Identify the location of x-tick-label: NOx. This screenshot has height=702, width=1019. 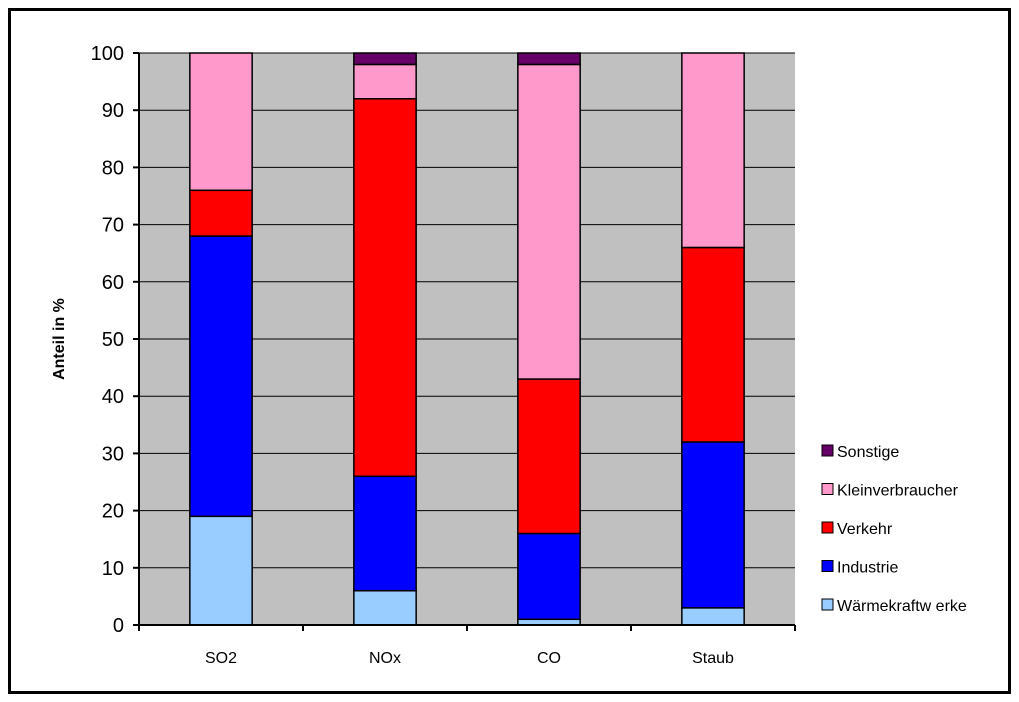
(385, 658).